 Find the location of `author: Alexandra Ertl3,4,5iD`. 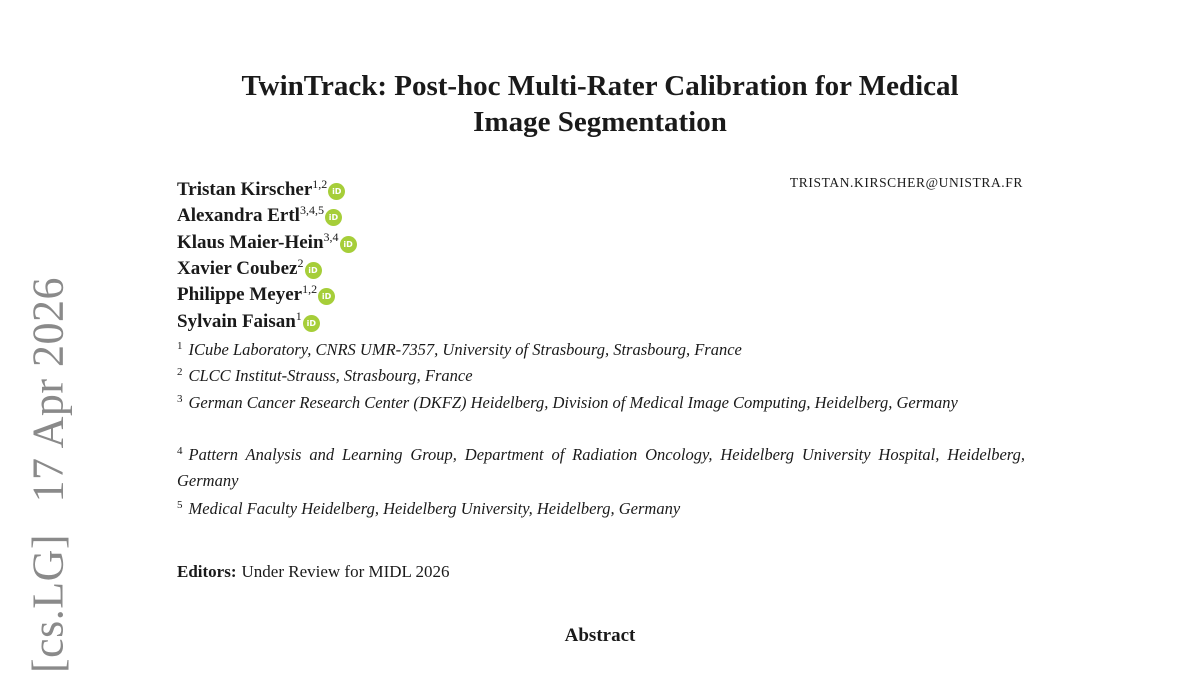

author: Alexandra Ertl3,4,5iD is located at coordinates (259, 212).